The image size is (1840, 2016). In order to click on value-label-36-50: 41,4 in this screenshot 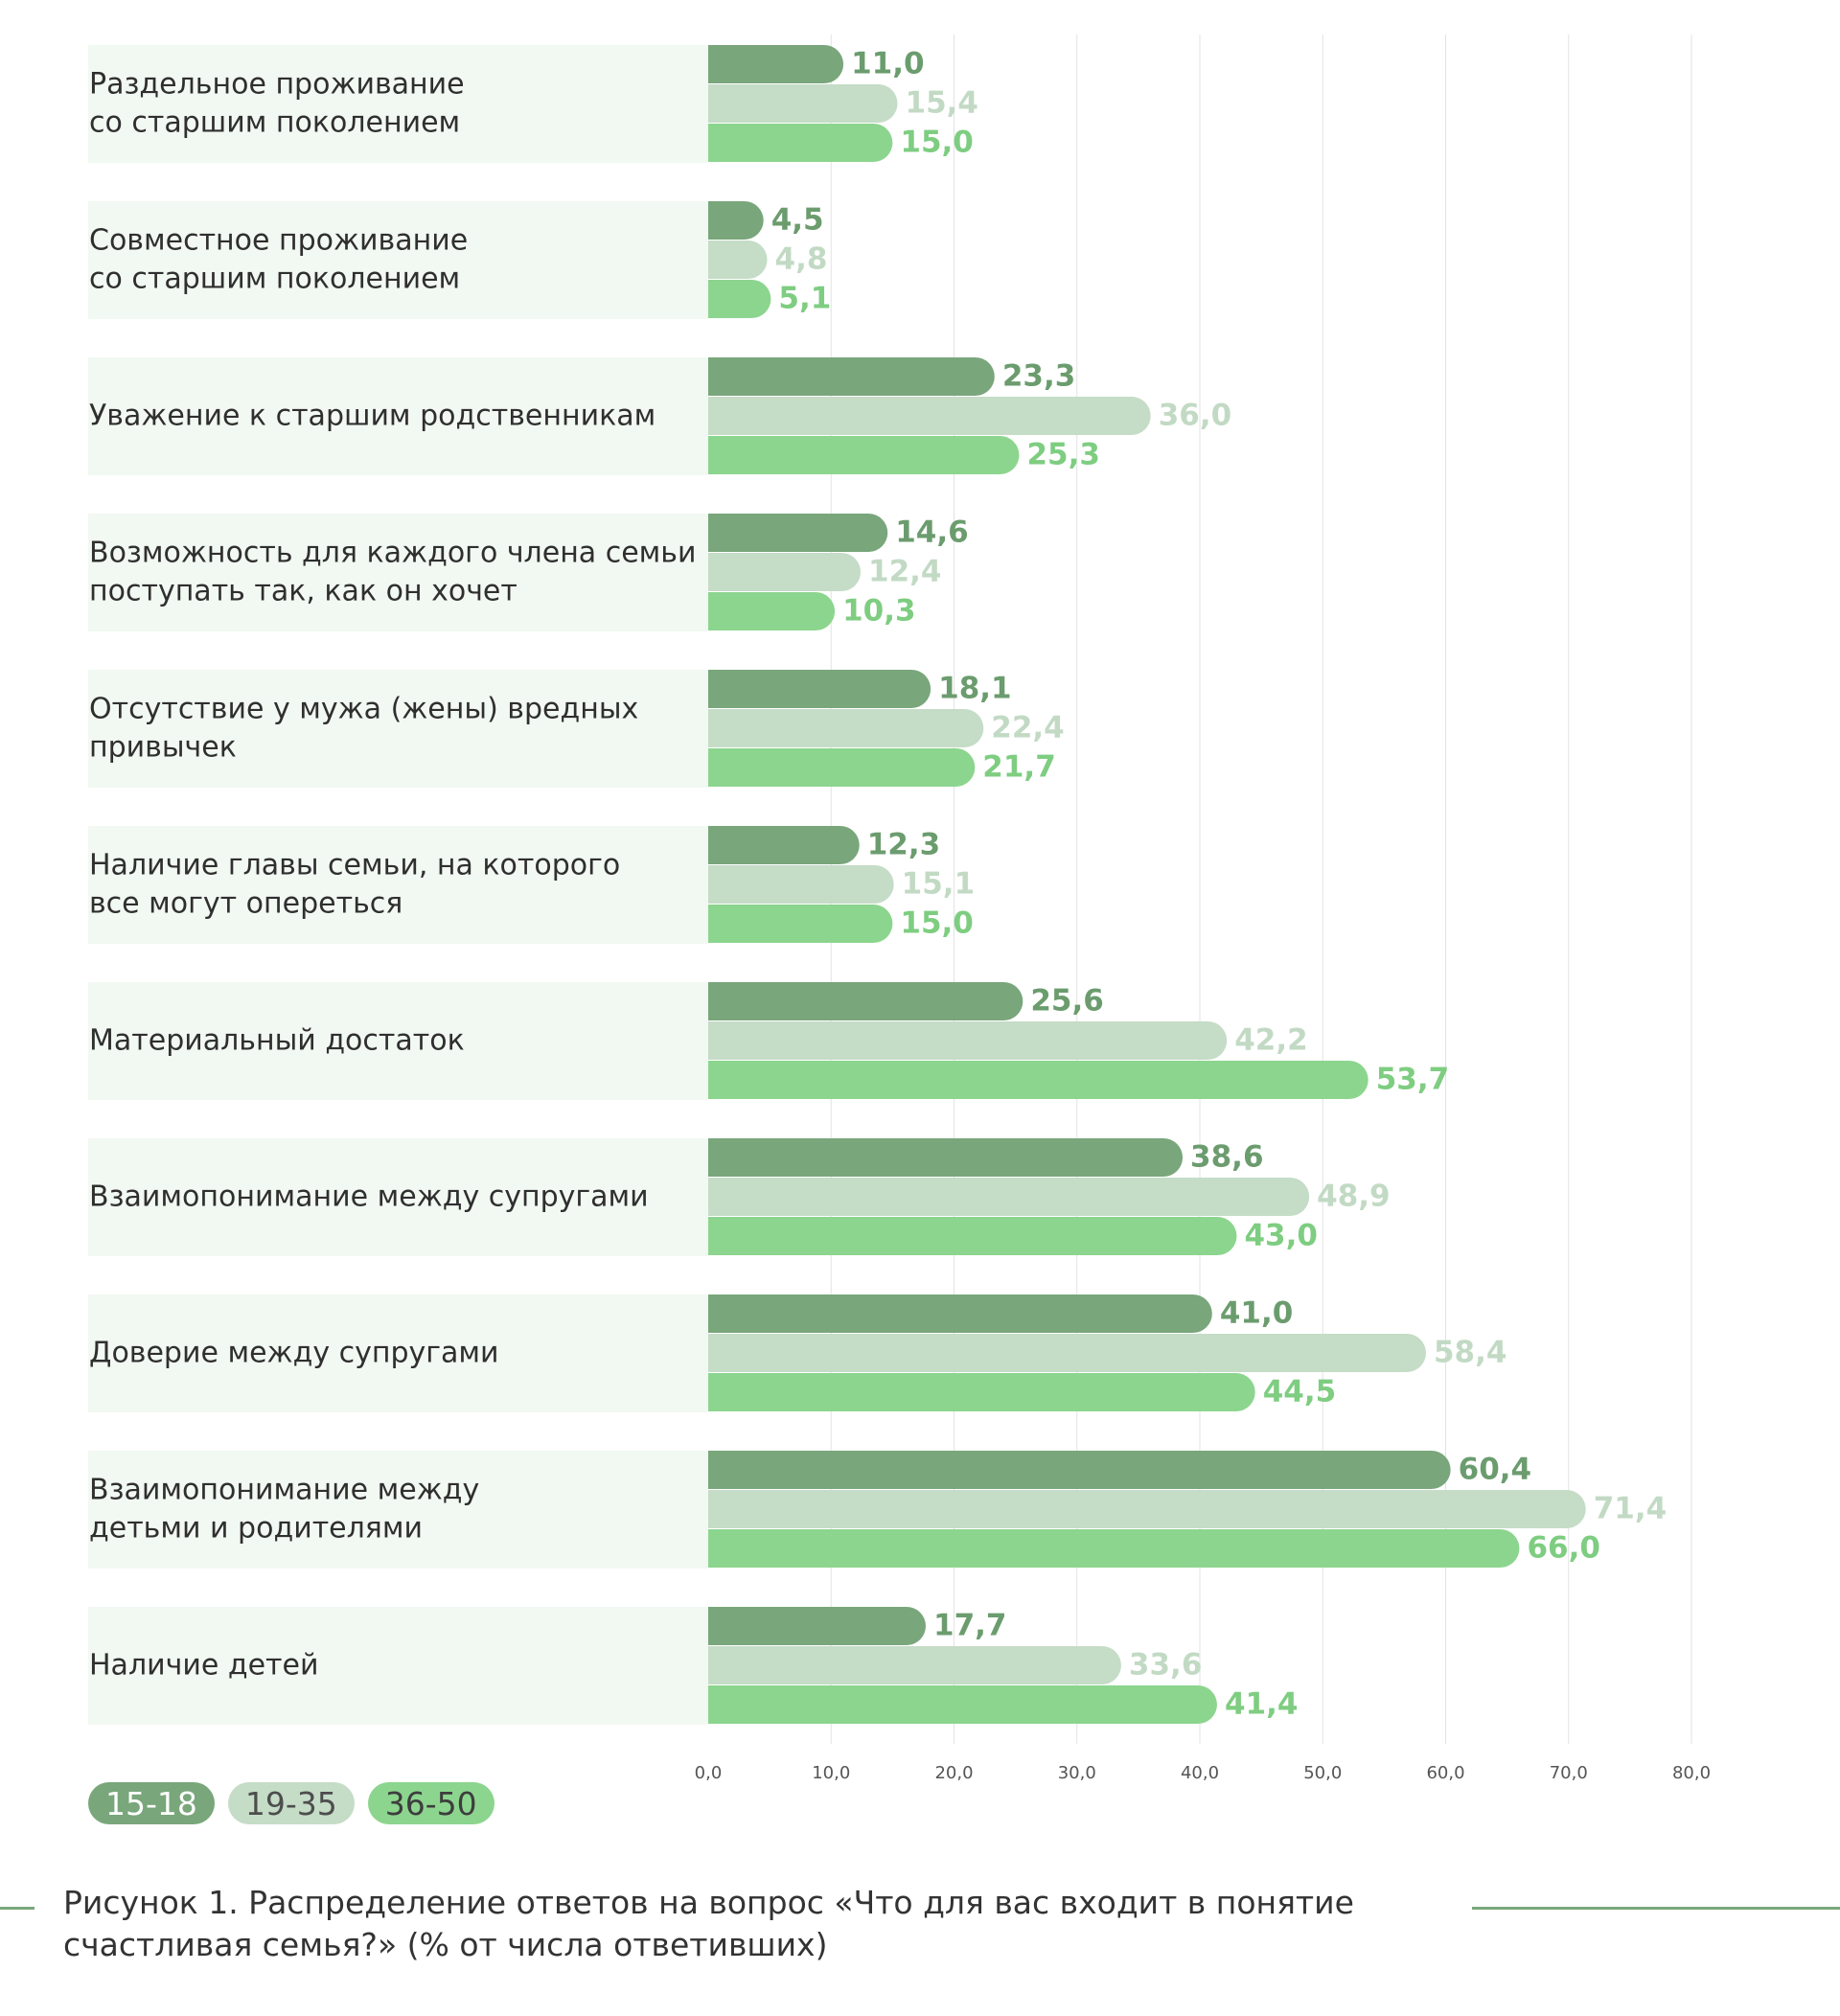, I will do `click(1262, 1704)`.